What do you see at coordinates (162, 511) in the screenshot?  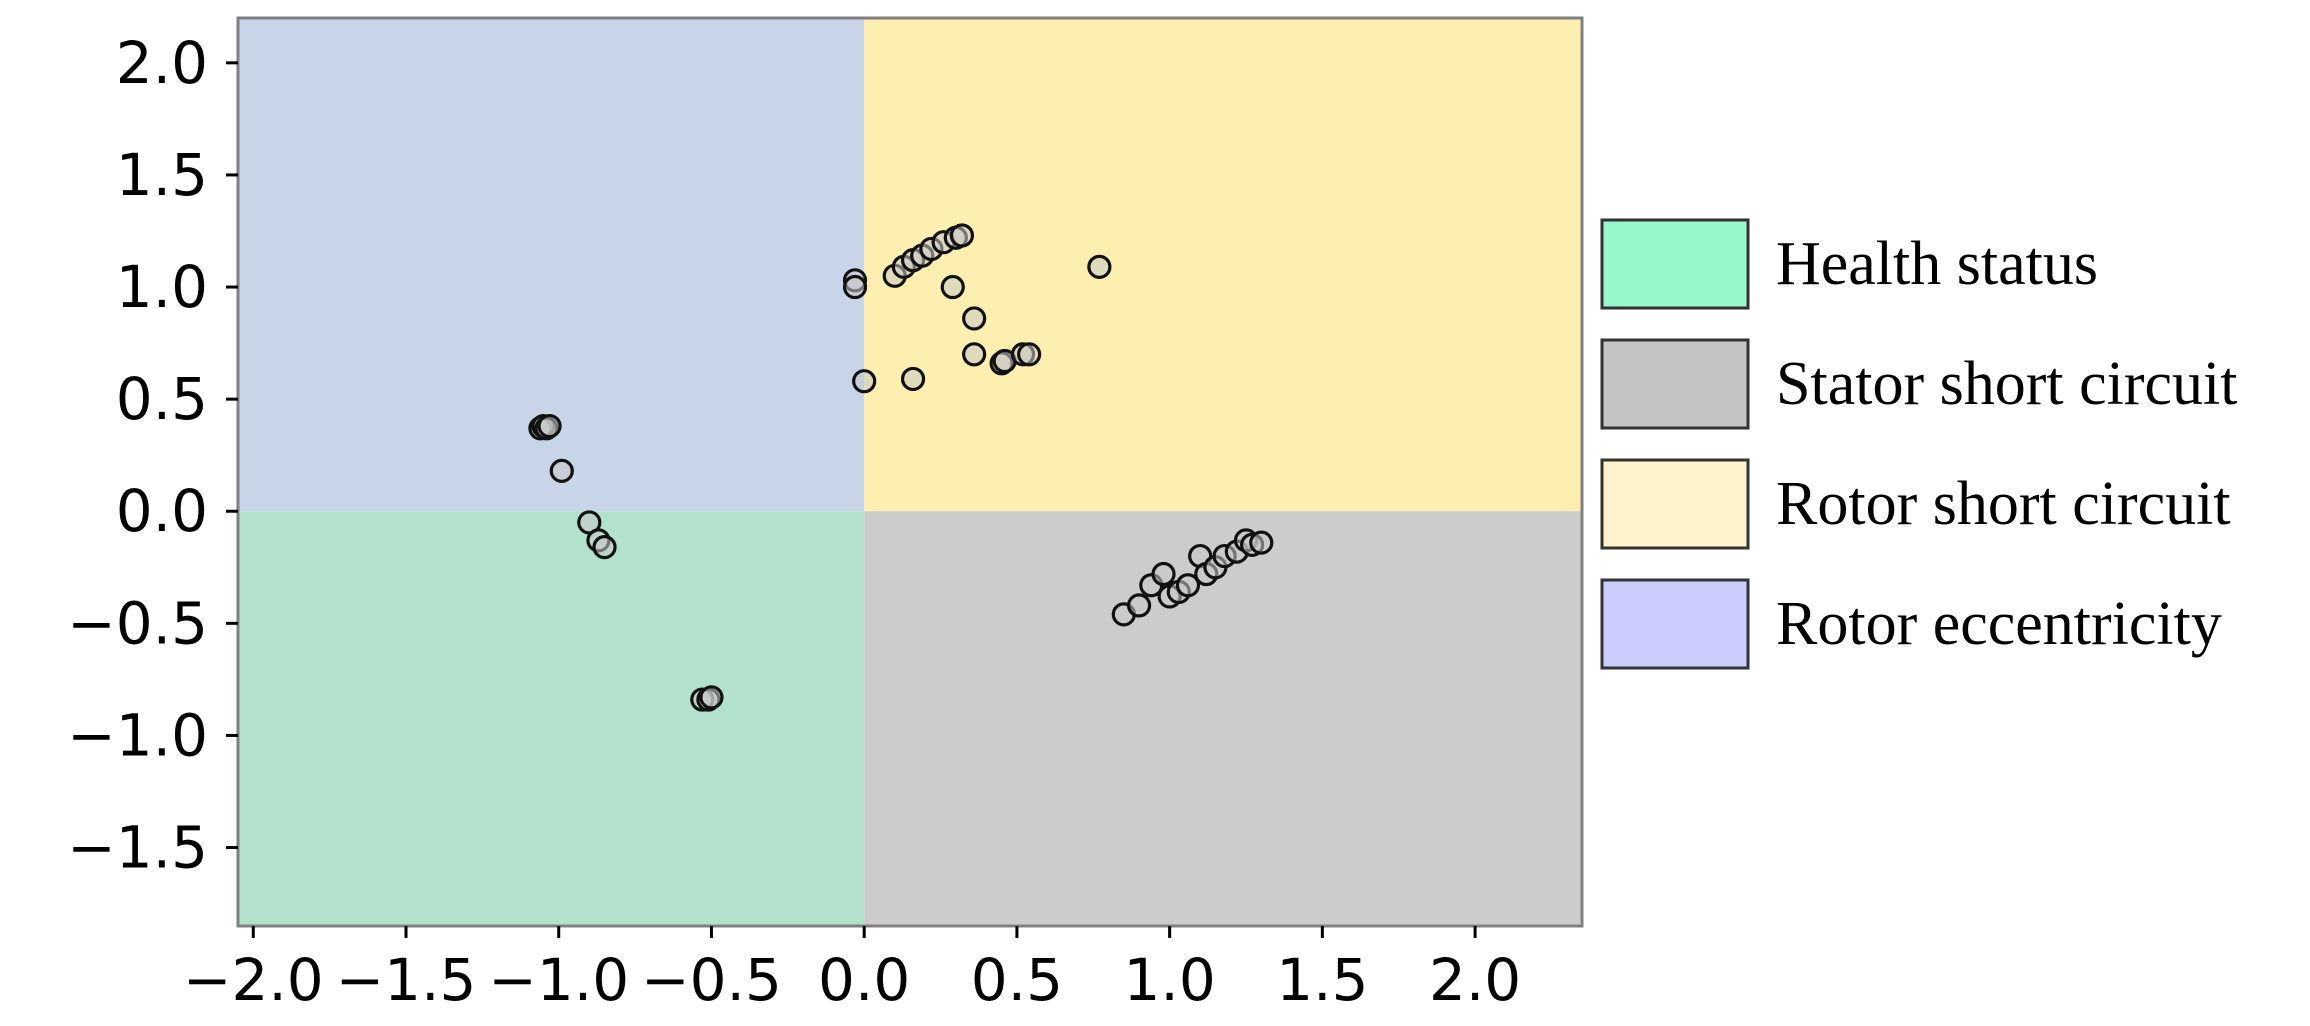 I see `y-tick-label: 0.0` at bounding box center [162, 511].